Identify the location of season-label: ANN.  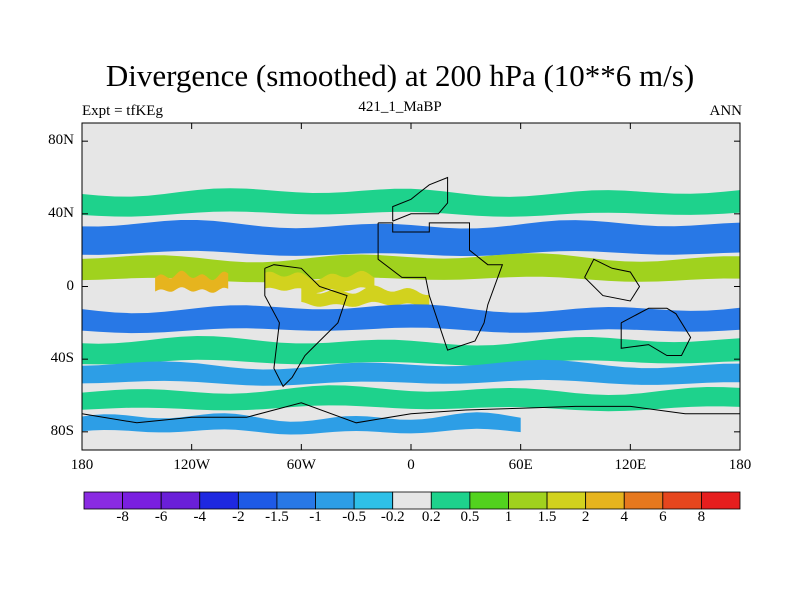
(726, 111).